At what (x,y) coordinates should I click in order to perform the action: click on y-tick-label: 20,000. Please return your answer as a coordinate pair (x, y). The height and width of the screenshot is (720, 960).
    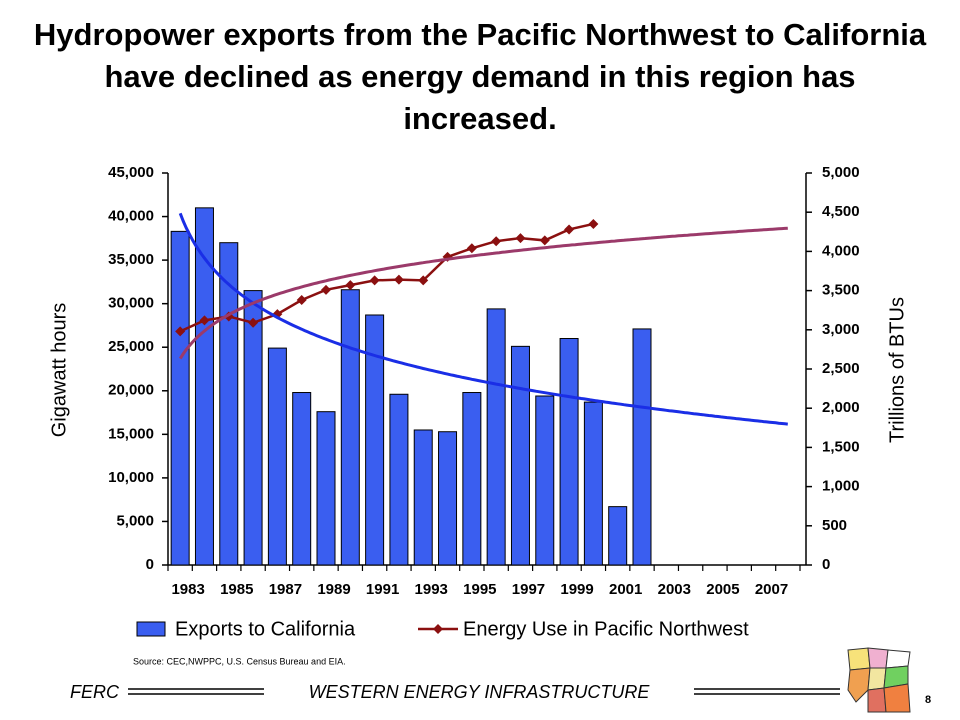
    Looking at the image, I should click on (131, 390).